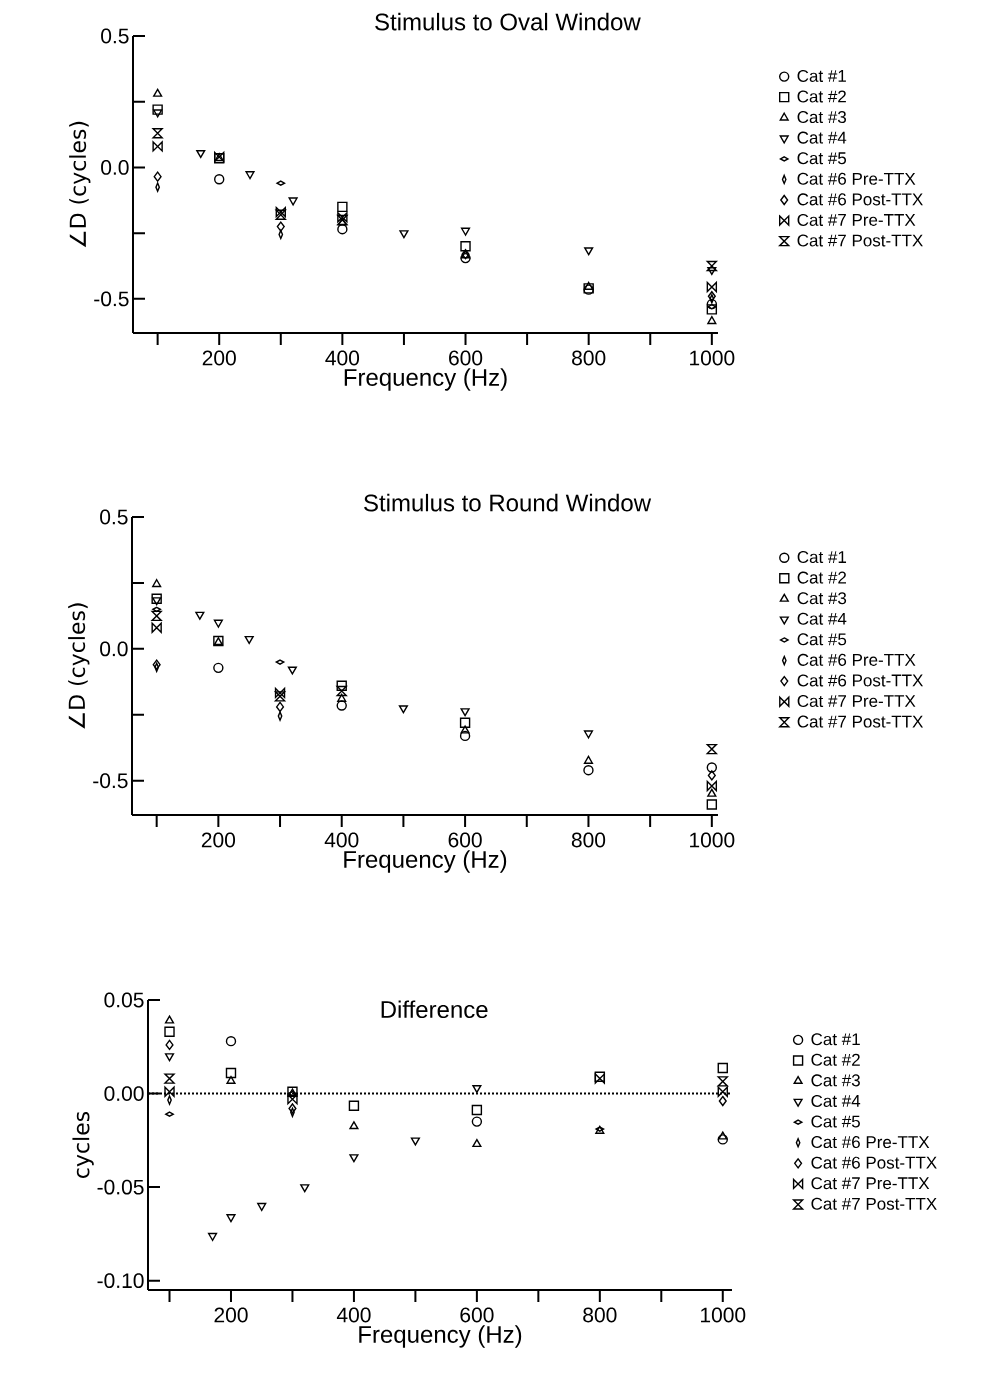 Image resolution: width=1001 pixels, height=1398 pixels. Describe the element at coordinates (508, 21) in the screenshot. I see `chart-title: Stimulus to Oval Window` at that location.